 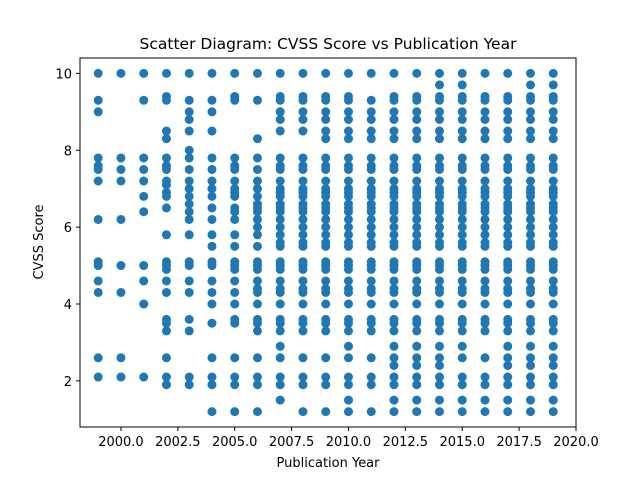 What do you see at coordinates (292, 442) in the screenshot?
I see `x-tick-label: 2007.5` at bounding box center [292, 442].